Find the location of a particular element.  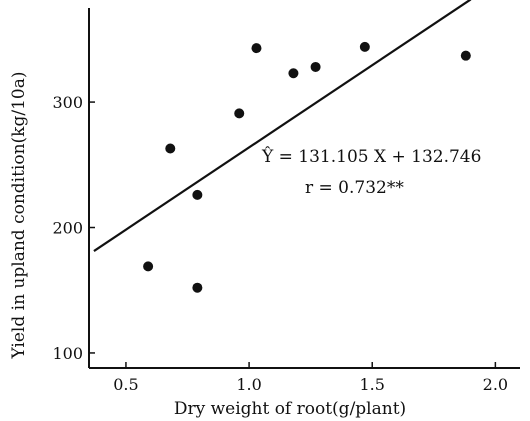

y-ticks: 100 200 300 is located at coordinates (73, 228).